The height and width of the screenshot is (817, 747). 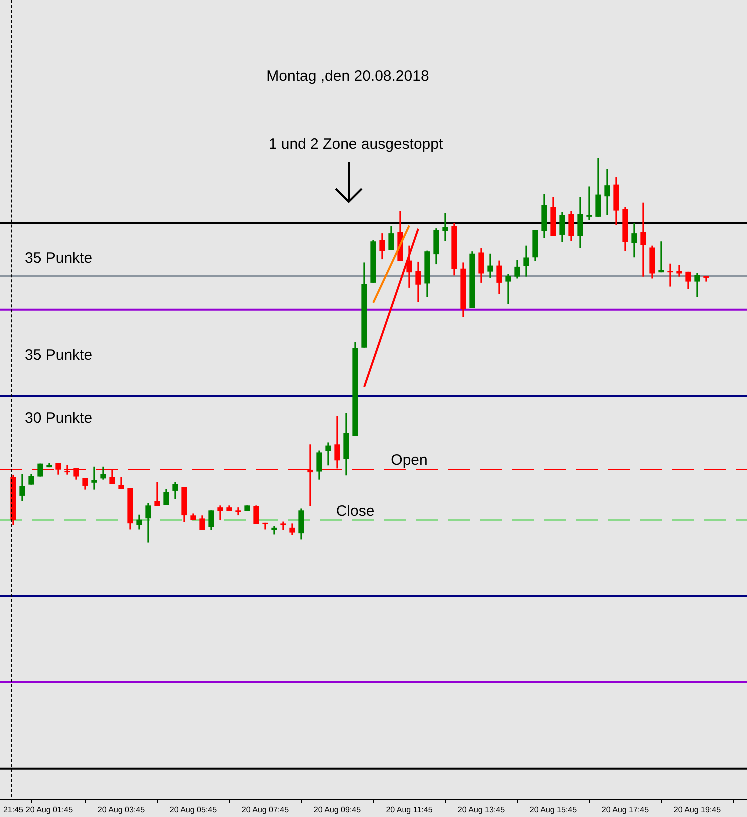 I want to click on chart-title: Montag ,den 20.08.2018, so click(x=348, y=76).